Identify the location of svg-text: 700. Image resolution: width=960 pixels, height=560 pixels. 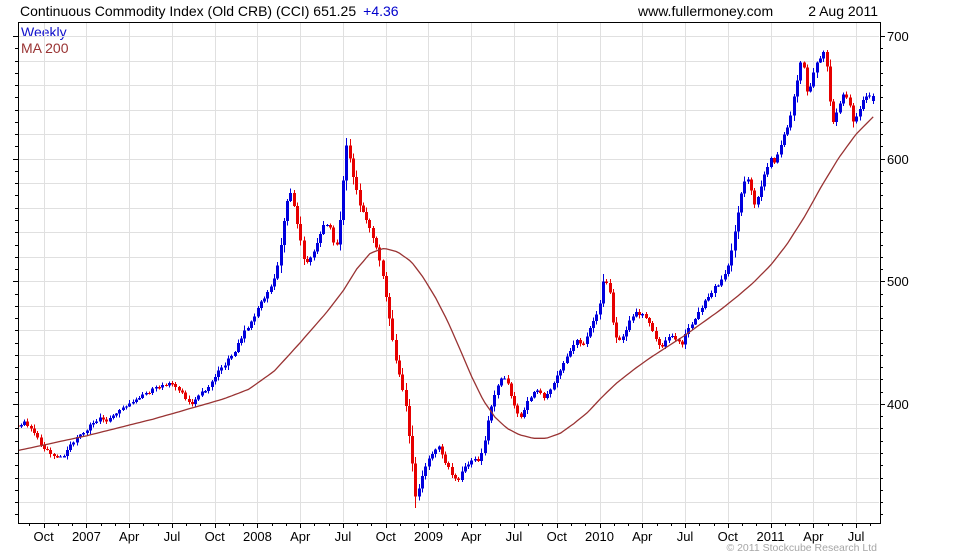
(898, 36).